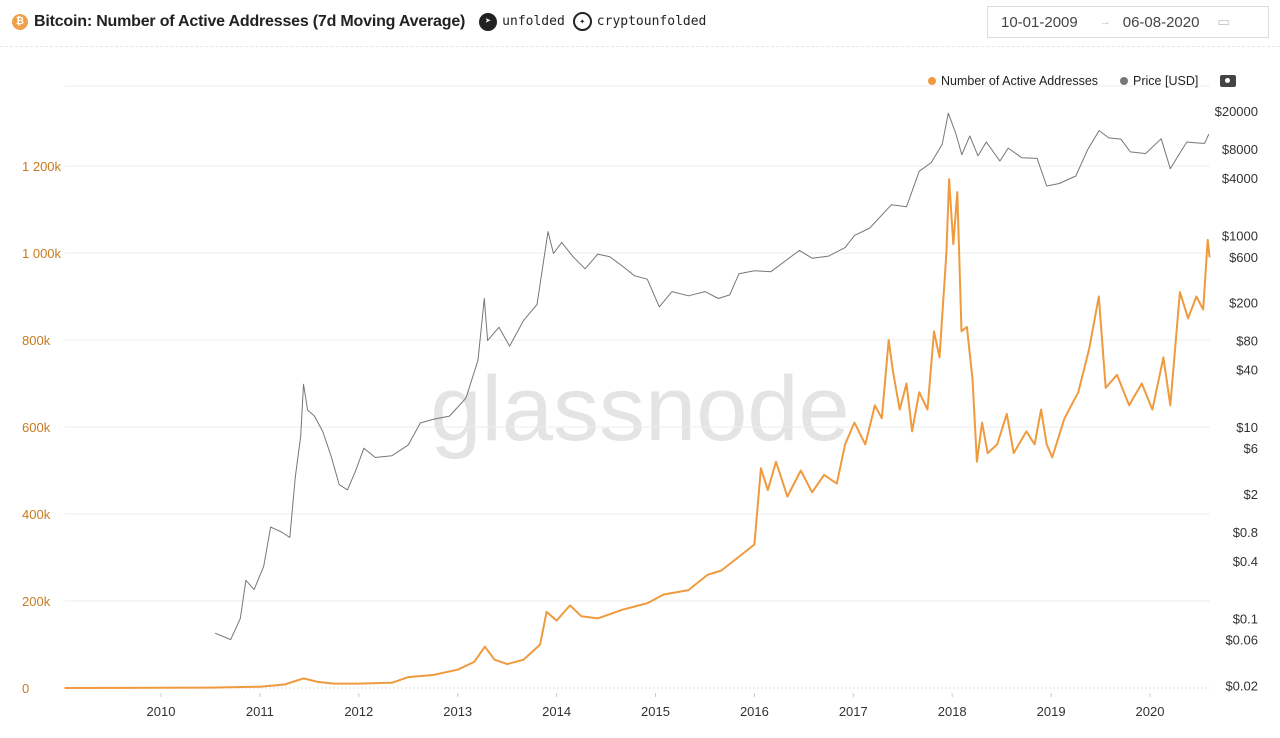 Image resolution: width=1280 pixels, height=738 pixels. What do you see at coordinates (1240, 178) in the screenshot?
I see `y-right-tick-label: $4000` at bounding box center [1240, 178].